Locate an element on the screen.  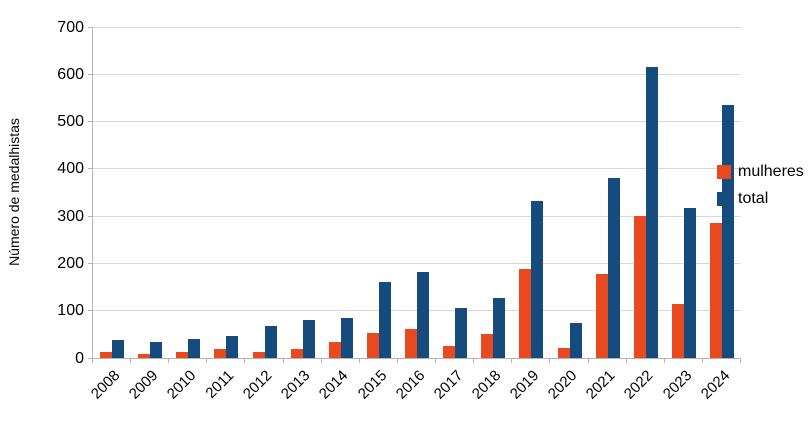
bar-mulheres-2017 is located at coordinates (449, 351).